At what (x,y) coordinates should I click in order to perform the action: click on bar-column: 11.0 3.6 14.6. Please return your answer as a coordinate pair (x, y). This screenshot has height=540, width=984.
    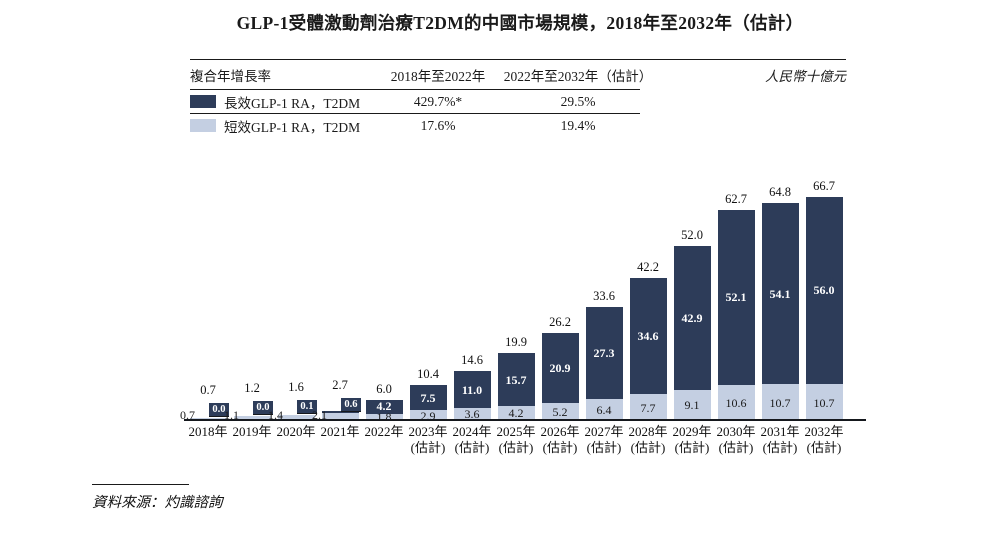
    Looking at the image, I should click on (472, 294).